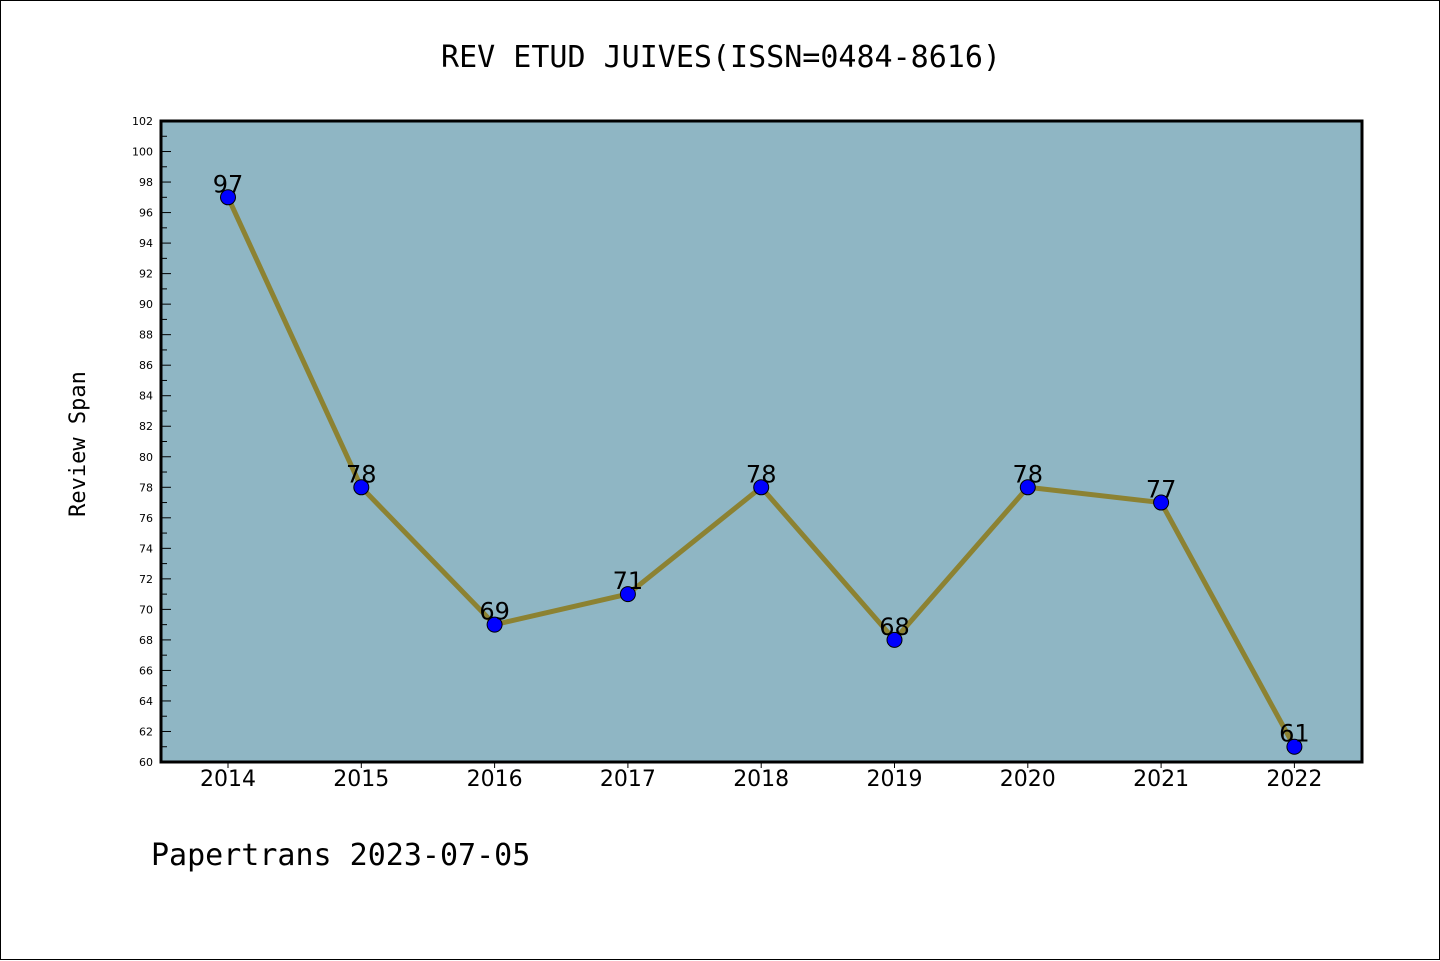  I want to click on y-tick-label: 82, so click(146, 426).